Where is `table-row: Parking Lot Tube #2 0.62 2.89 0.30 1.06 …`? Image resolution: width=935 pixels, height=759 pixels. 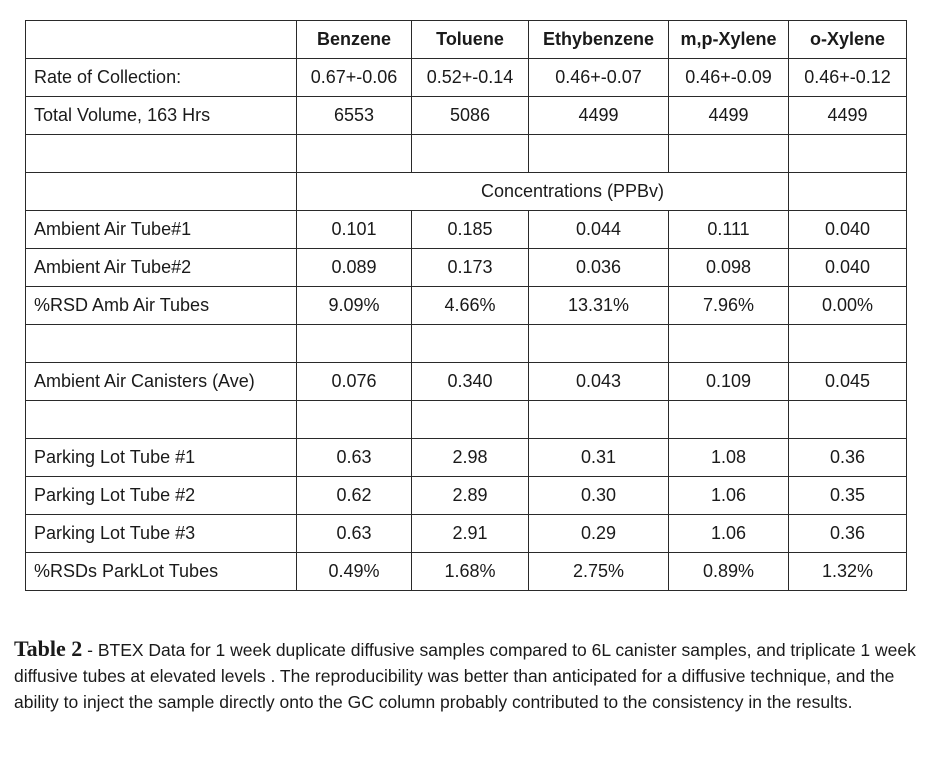
table-row: Parking Lot Tube #2 0.62 2.89 0.30 1.06 … is located at coordinates (466, 495).